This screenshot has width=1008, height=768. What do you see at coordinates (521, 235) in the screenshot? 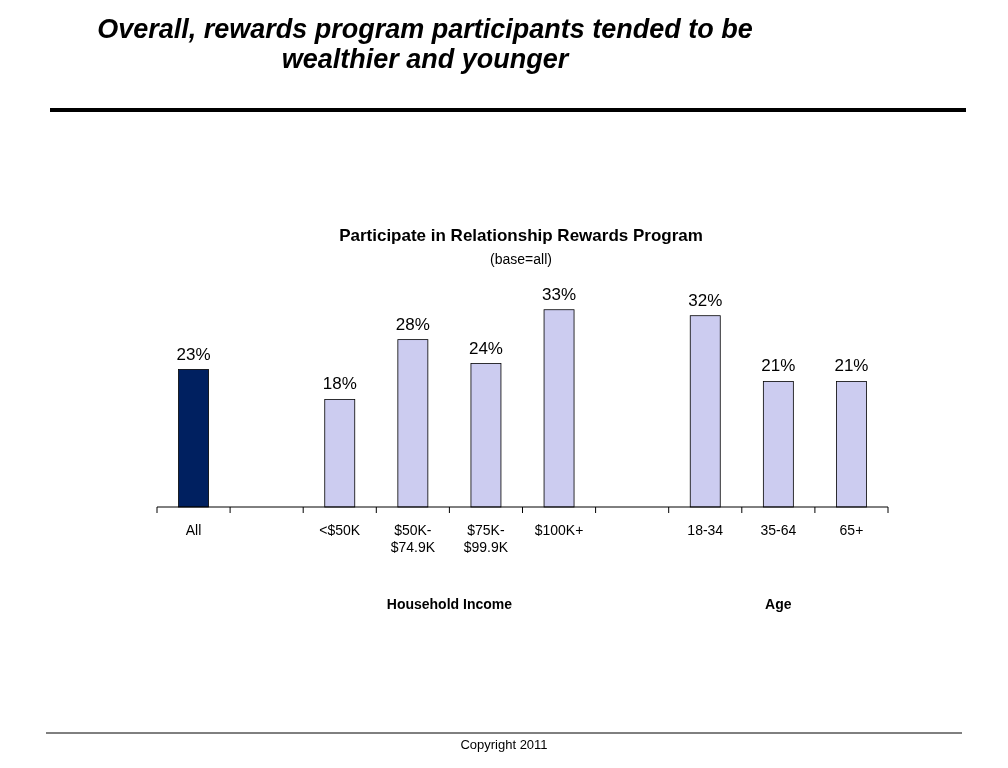
I see `chart-subtitle: Participate in Relationship Rewards Program` at bounding box center [521, 235].